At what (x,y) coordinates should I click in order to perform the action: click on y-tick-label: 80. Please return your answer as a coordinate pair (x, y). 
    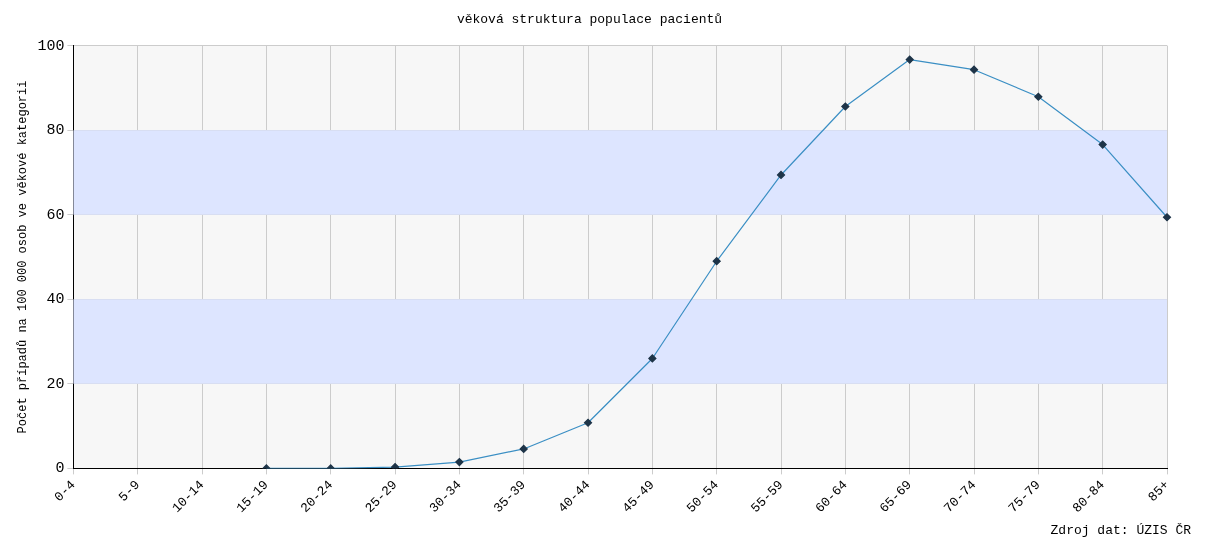
    Looking at the image, I should click on (55, 131).